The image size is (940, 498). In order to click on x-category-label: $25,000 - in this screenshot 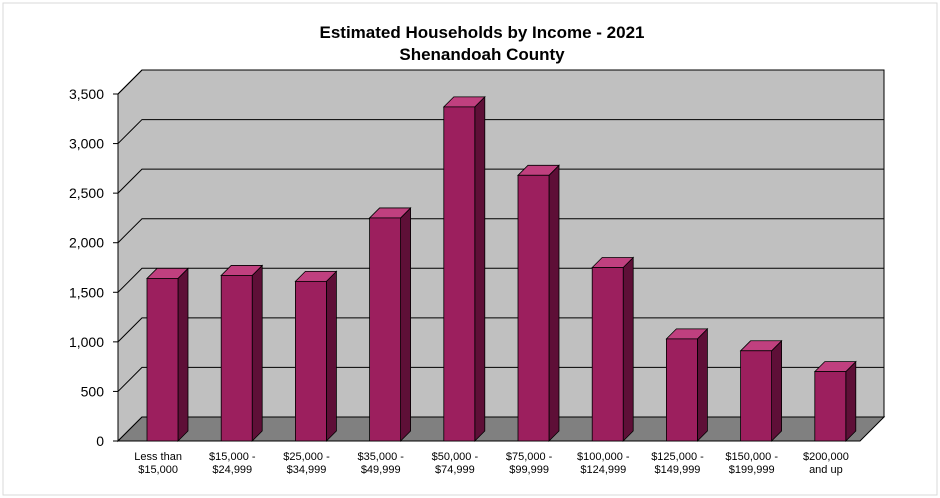, I will do `click(306, 457)`.